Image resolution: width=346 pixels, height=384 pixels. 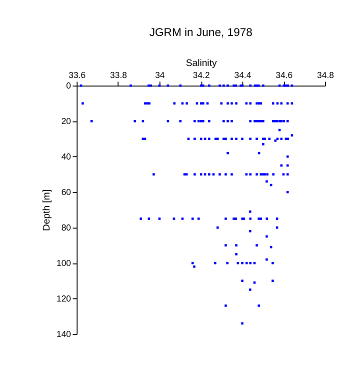 What do you see at coordinates (64, 334) in the screenshot?
I see `y-tick-label: 140` at bounding box center [64, 334].